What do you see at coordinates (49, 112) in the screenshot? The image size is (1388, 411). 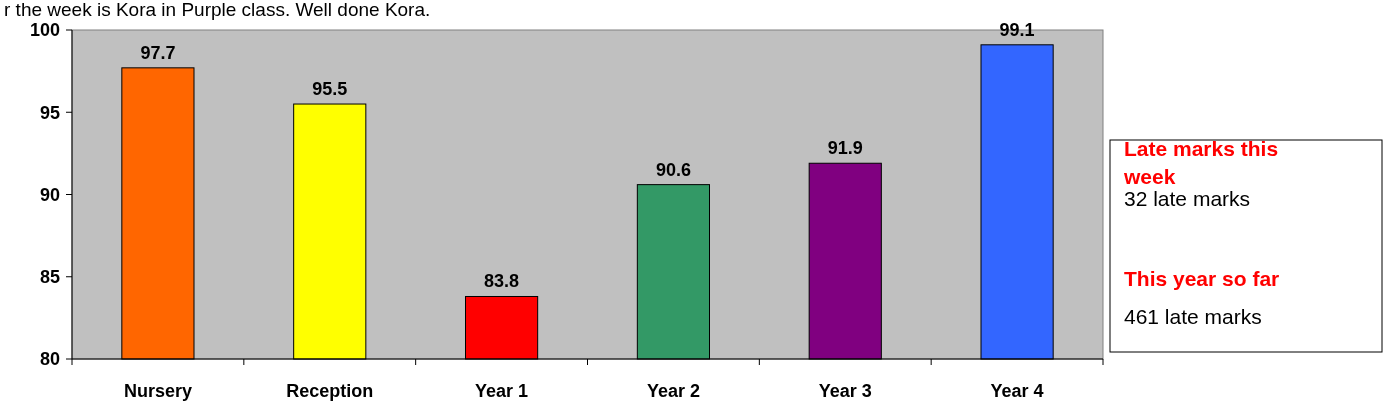 I see `y-tick-label: 95` at bounding box center [49, 112].